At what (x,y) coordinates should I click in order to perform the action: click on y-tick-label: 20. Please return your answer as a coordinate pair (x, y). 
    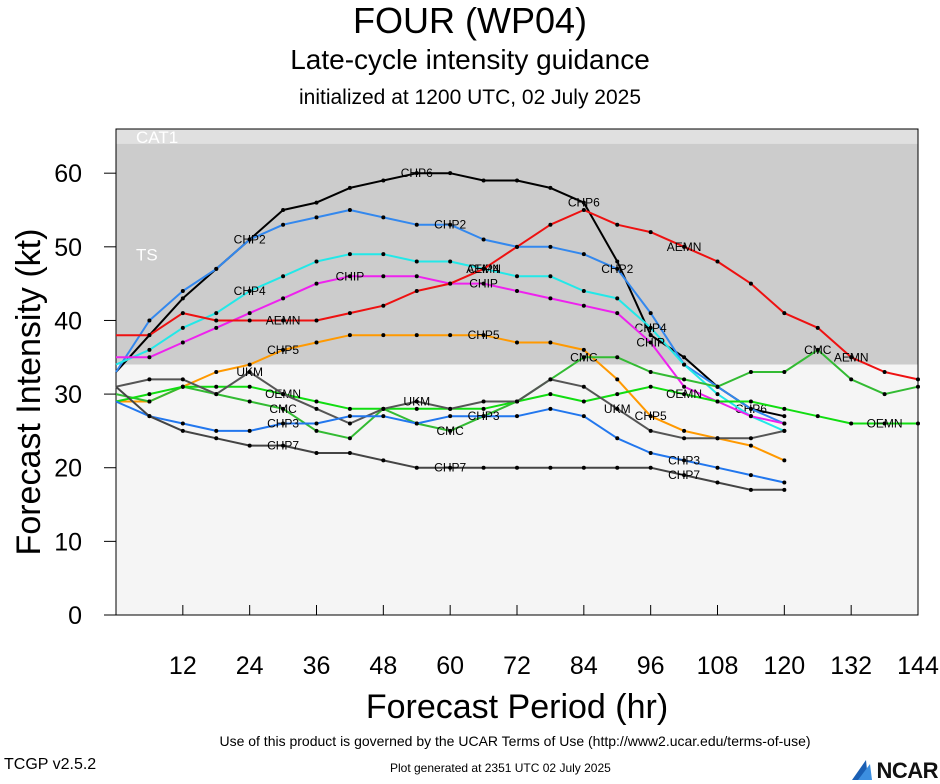
    Looking at the image, I should click on (68, 469).